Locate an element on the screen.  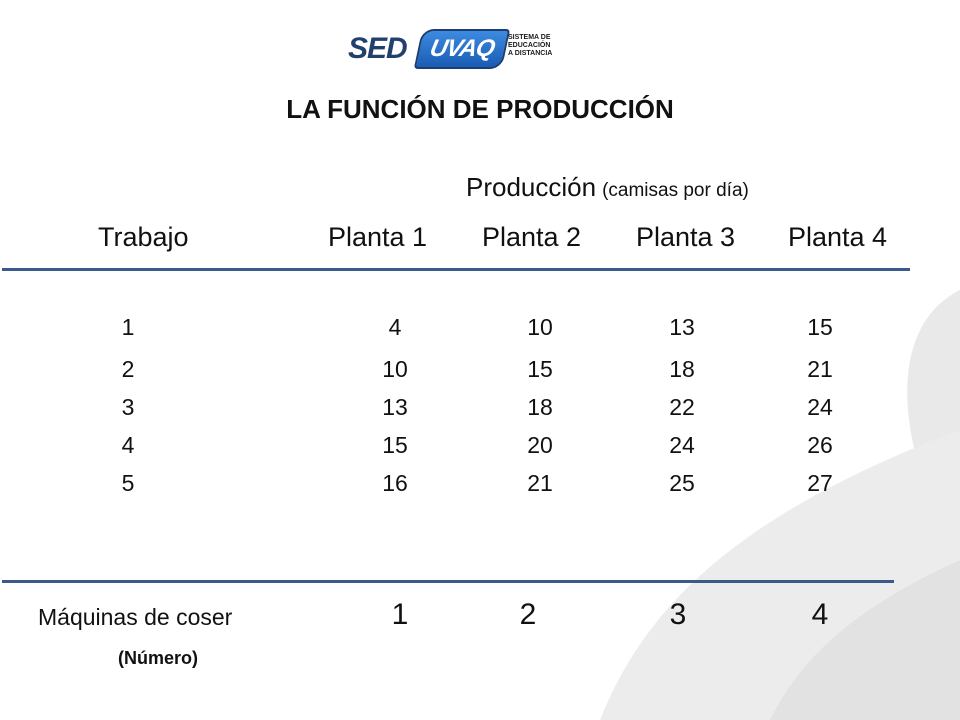
machines-value: 2 is located at coordinates (528, 614).